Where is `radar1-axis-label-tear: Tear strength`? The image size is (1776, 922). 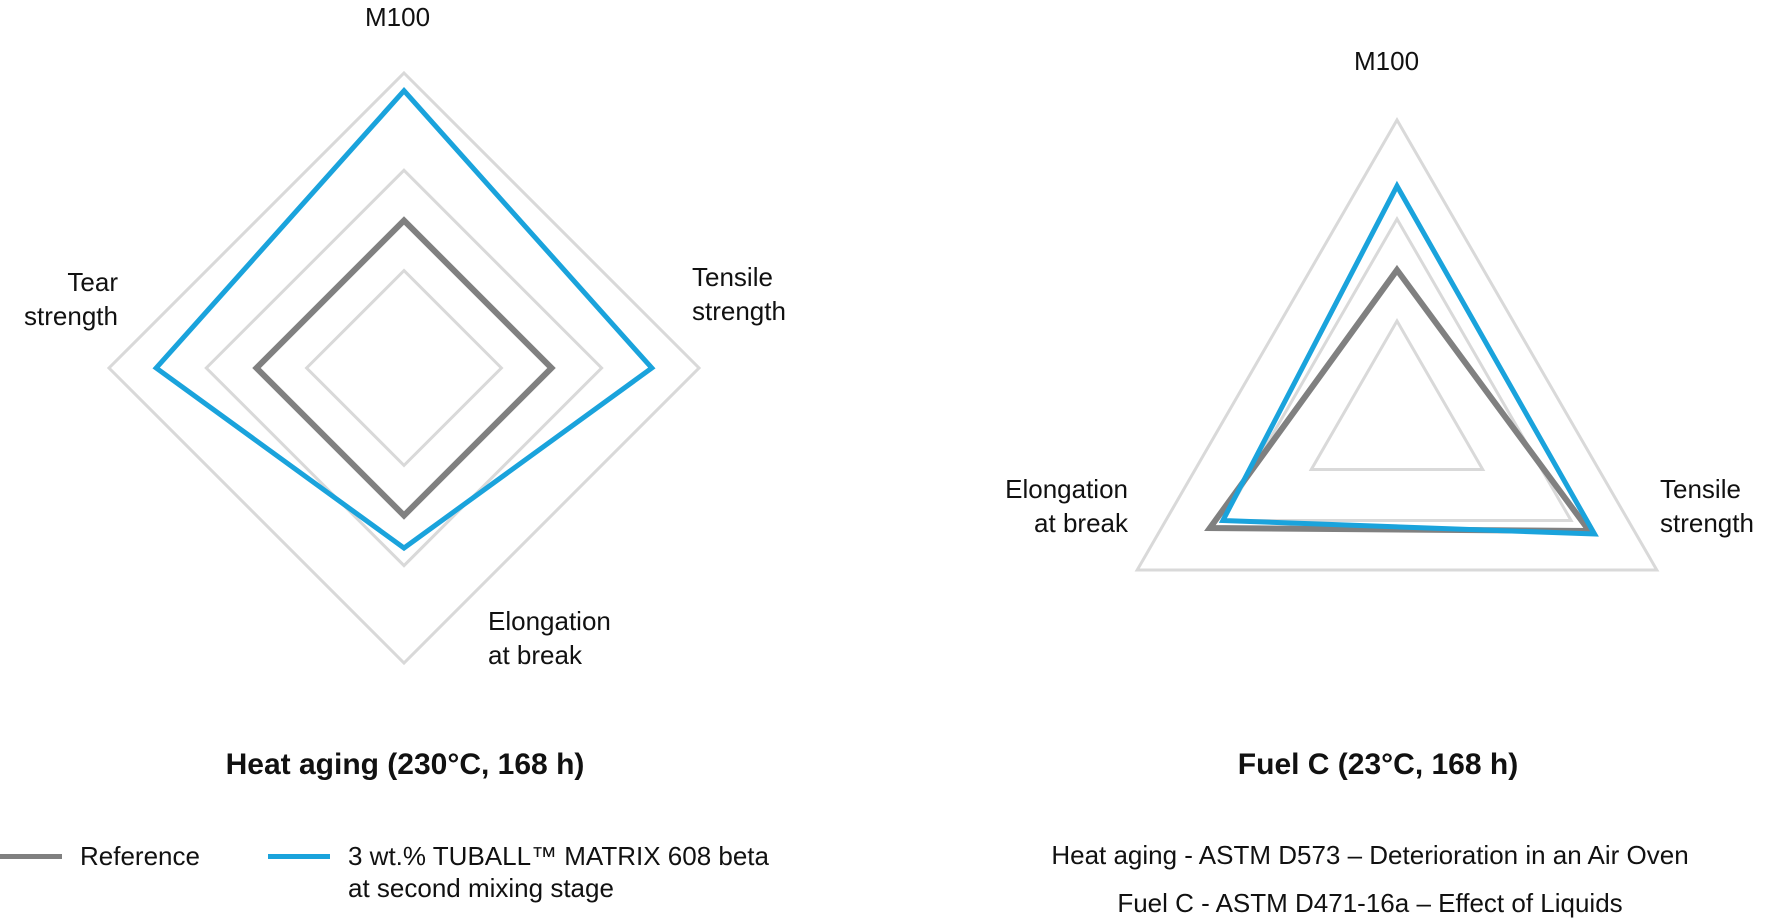
radar1-axis-label-tear: Tear strength is located at coordinates (71, 299).